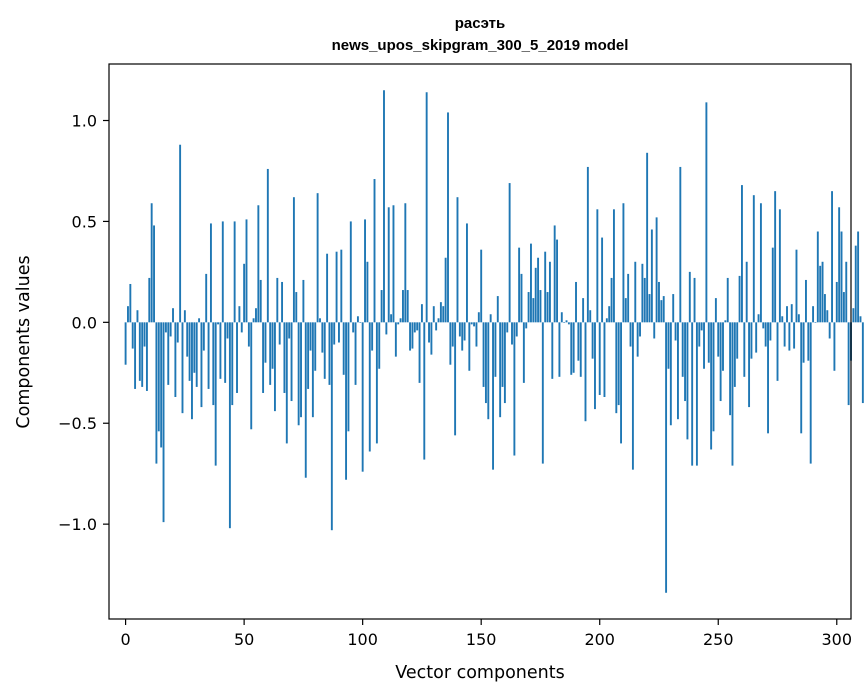  I want to click on x-tick-label: 100, so click(362, 639).